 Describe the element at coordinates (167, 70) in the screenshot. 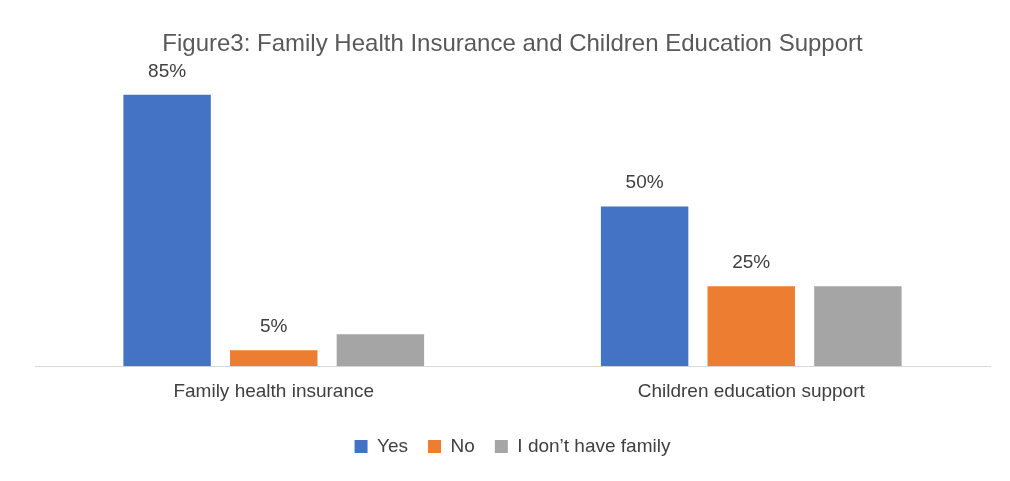

I see `data-label: 85%` at that location.